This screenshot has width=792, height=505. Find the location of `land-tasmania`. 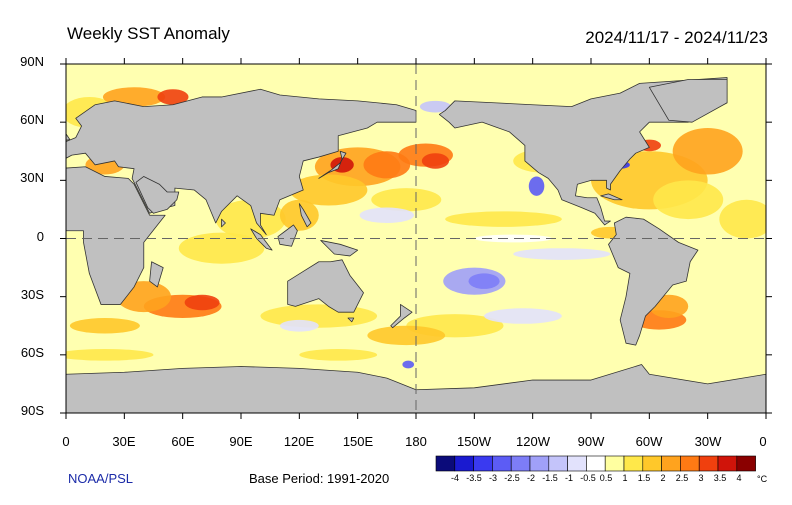

land-tasmania is located at coordinates (351, 320).